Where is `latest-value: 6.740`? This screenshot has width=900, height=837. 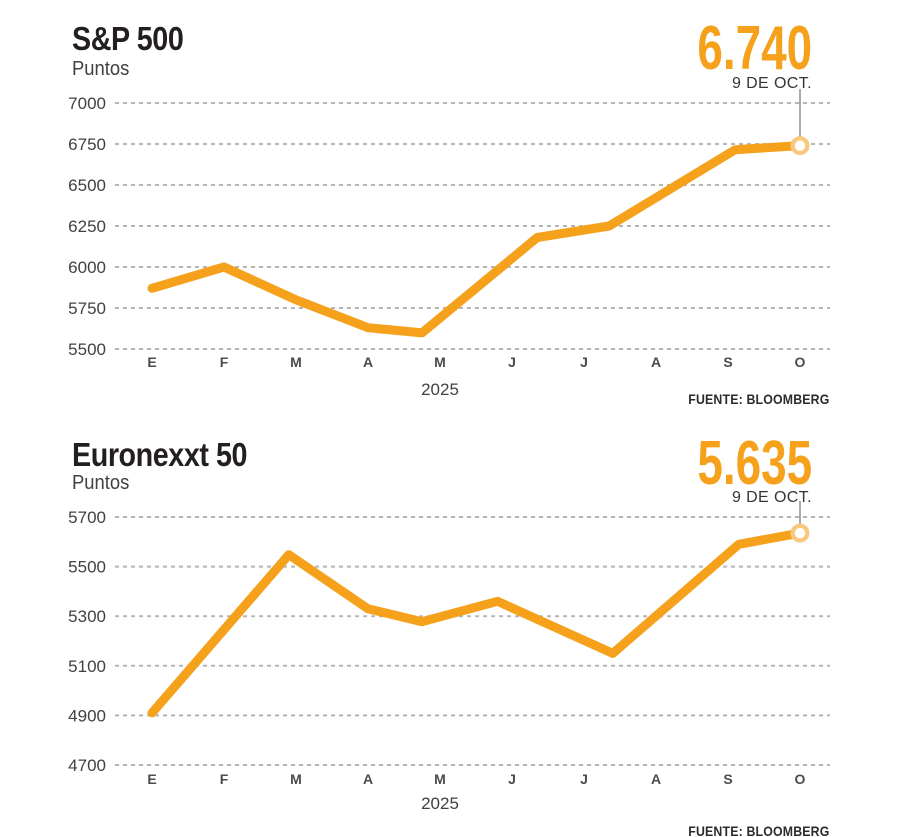 latest-value: 6.740 is located at coordinates (754, 48).